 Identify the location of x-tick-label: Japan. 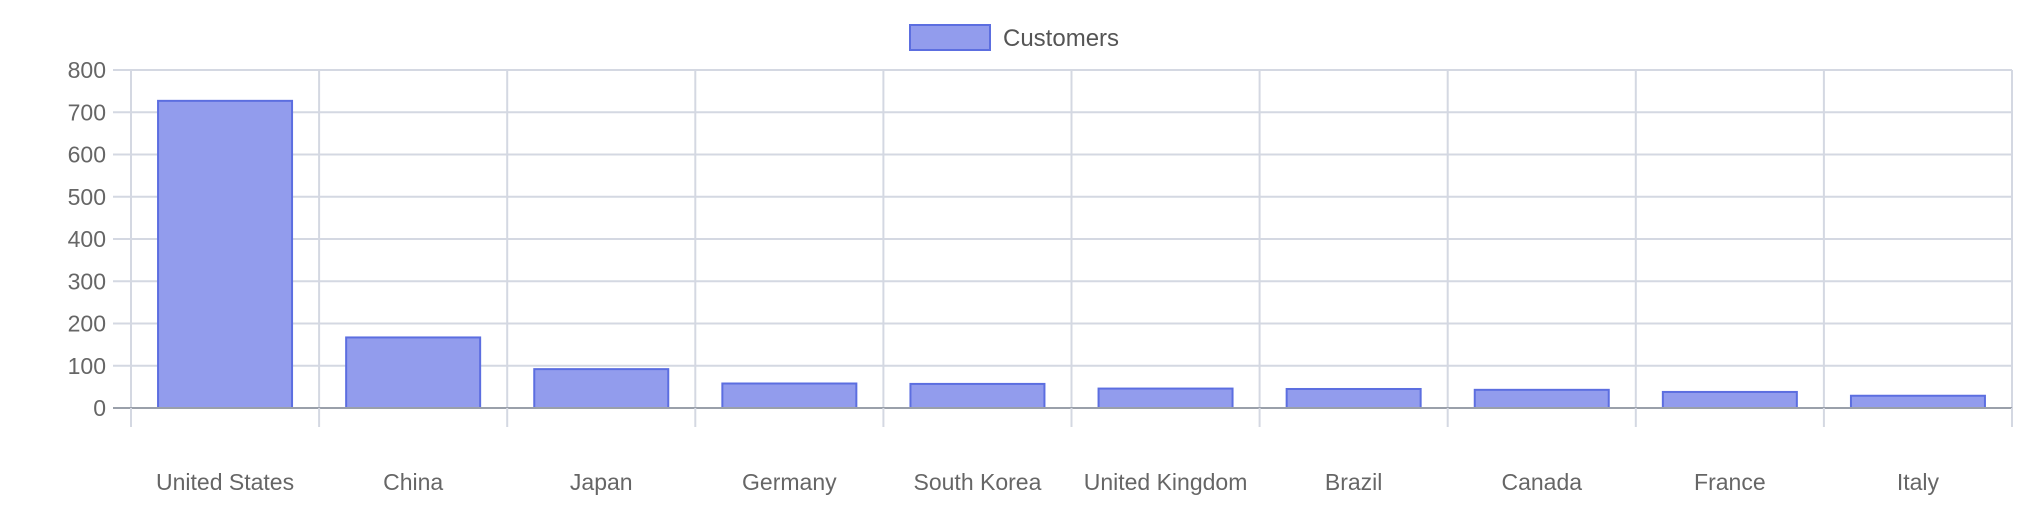
(601, 482).